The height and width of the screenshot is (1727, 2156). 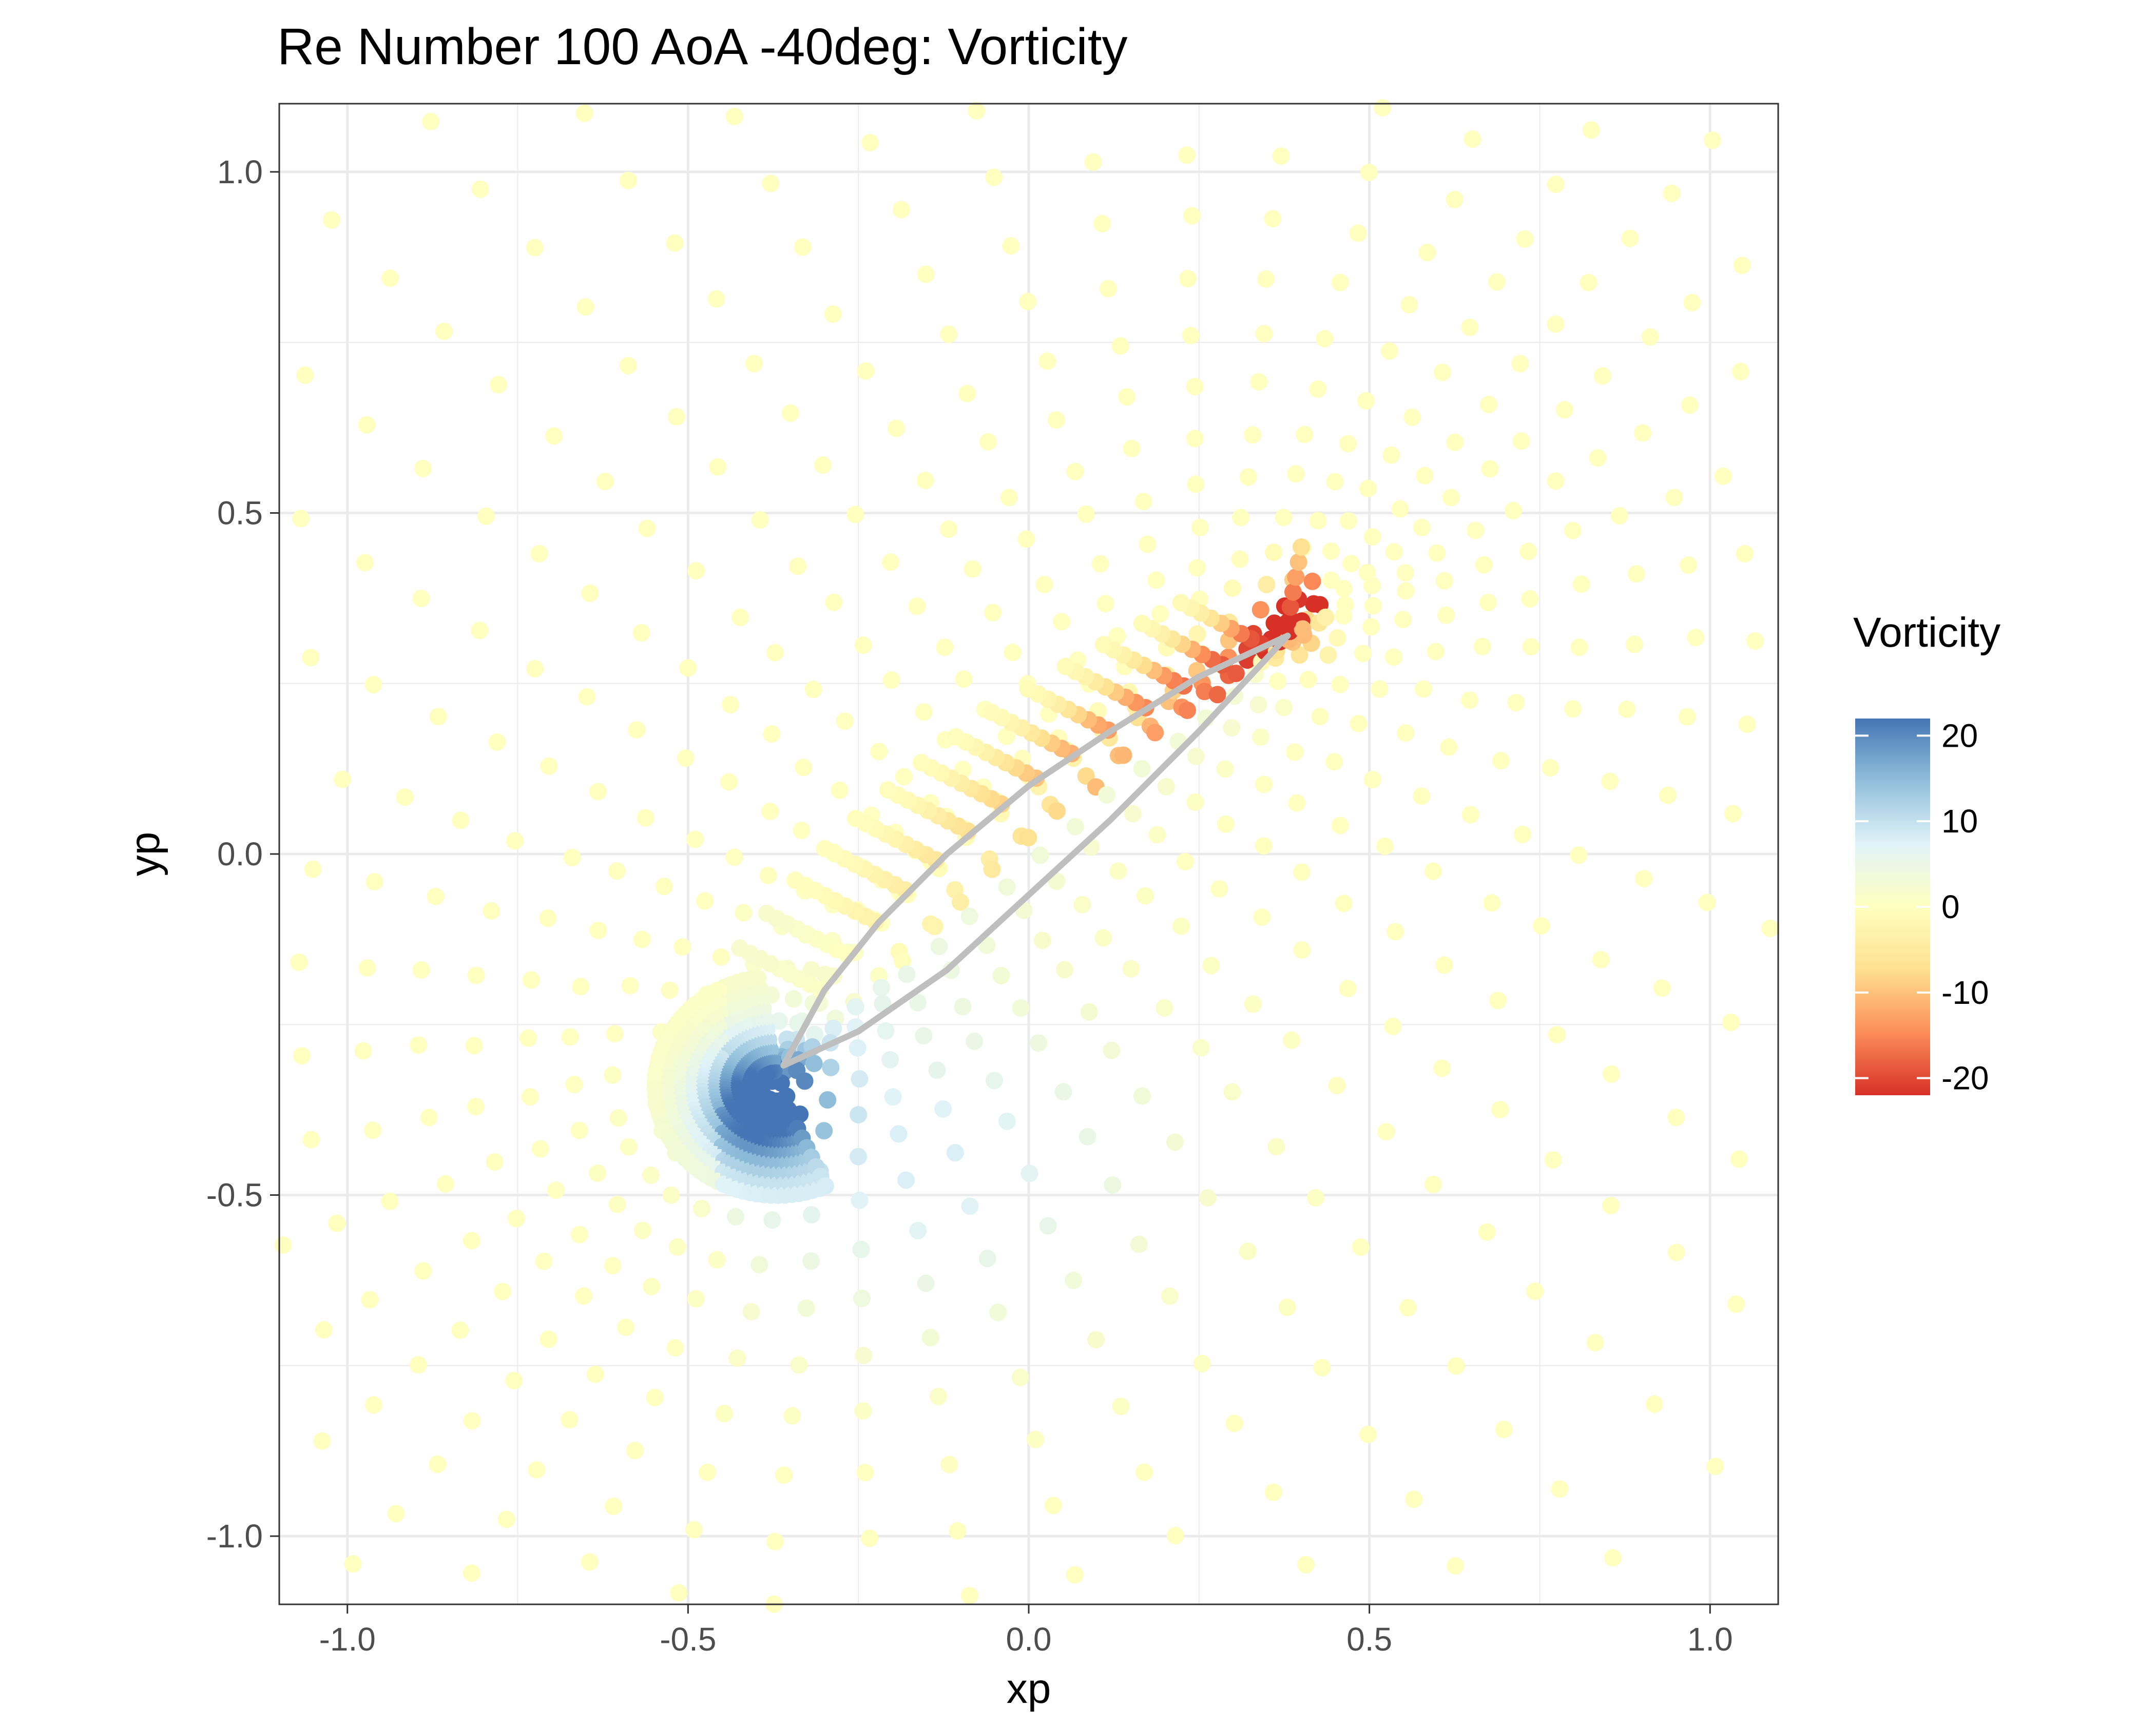 I want to click on x-axis: -1.0 -0.5 0.0 0.5 1.0, so click(x=1026, y=1631).